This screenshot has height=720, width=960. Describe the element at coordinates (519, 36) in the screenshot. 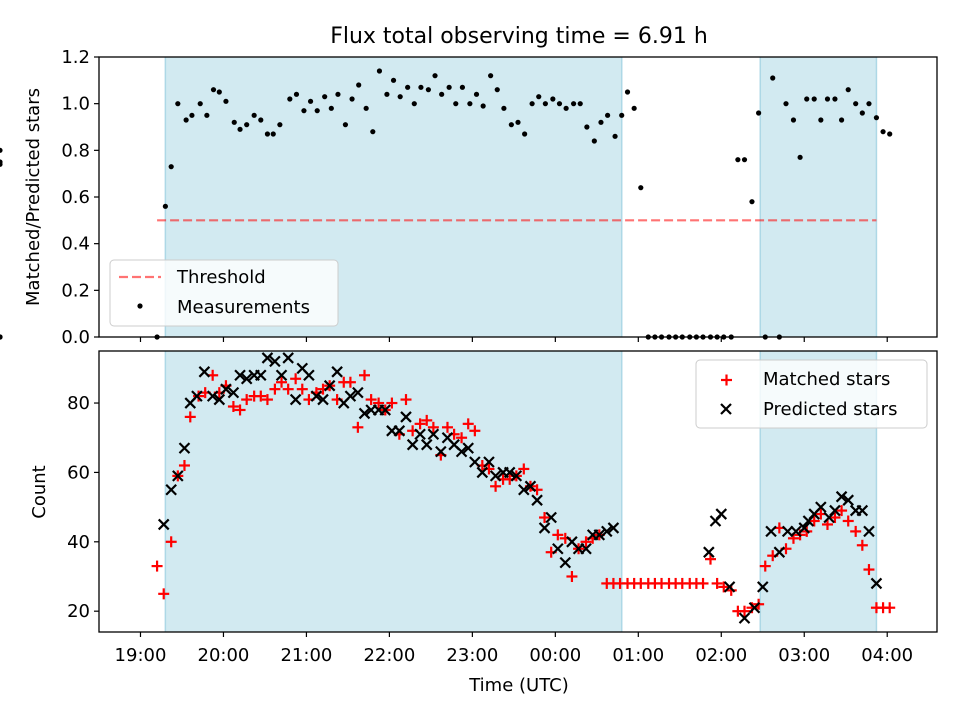

I see `chart-title: Flux total observing time = 6.91 h` at that location.